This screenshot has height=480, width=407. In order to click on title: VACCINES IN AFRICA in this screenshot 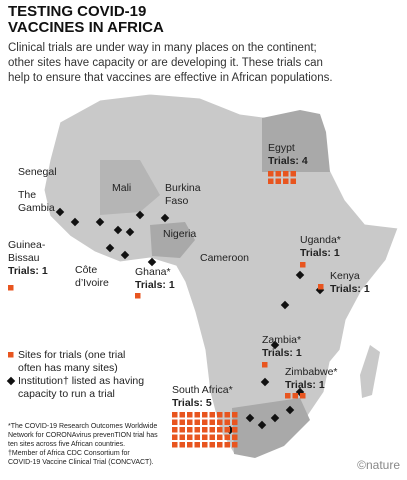, I will do `click(86, 27)`.